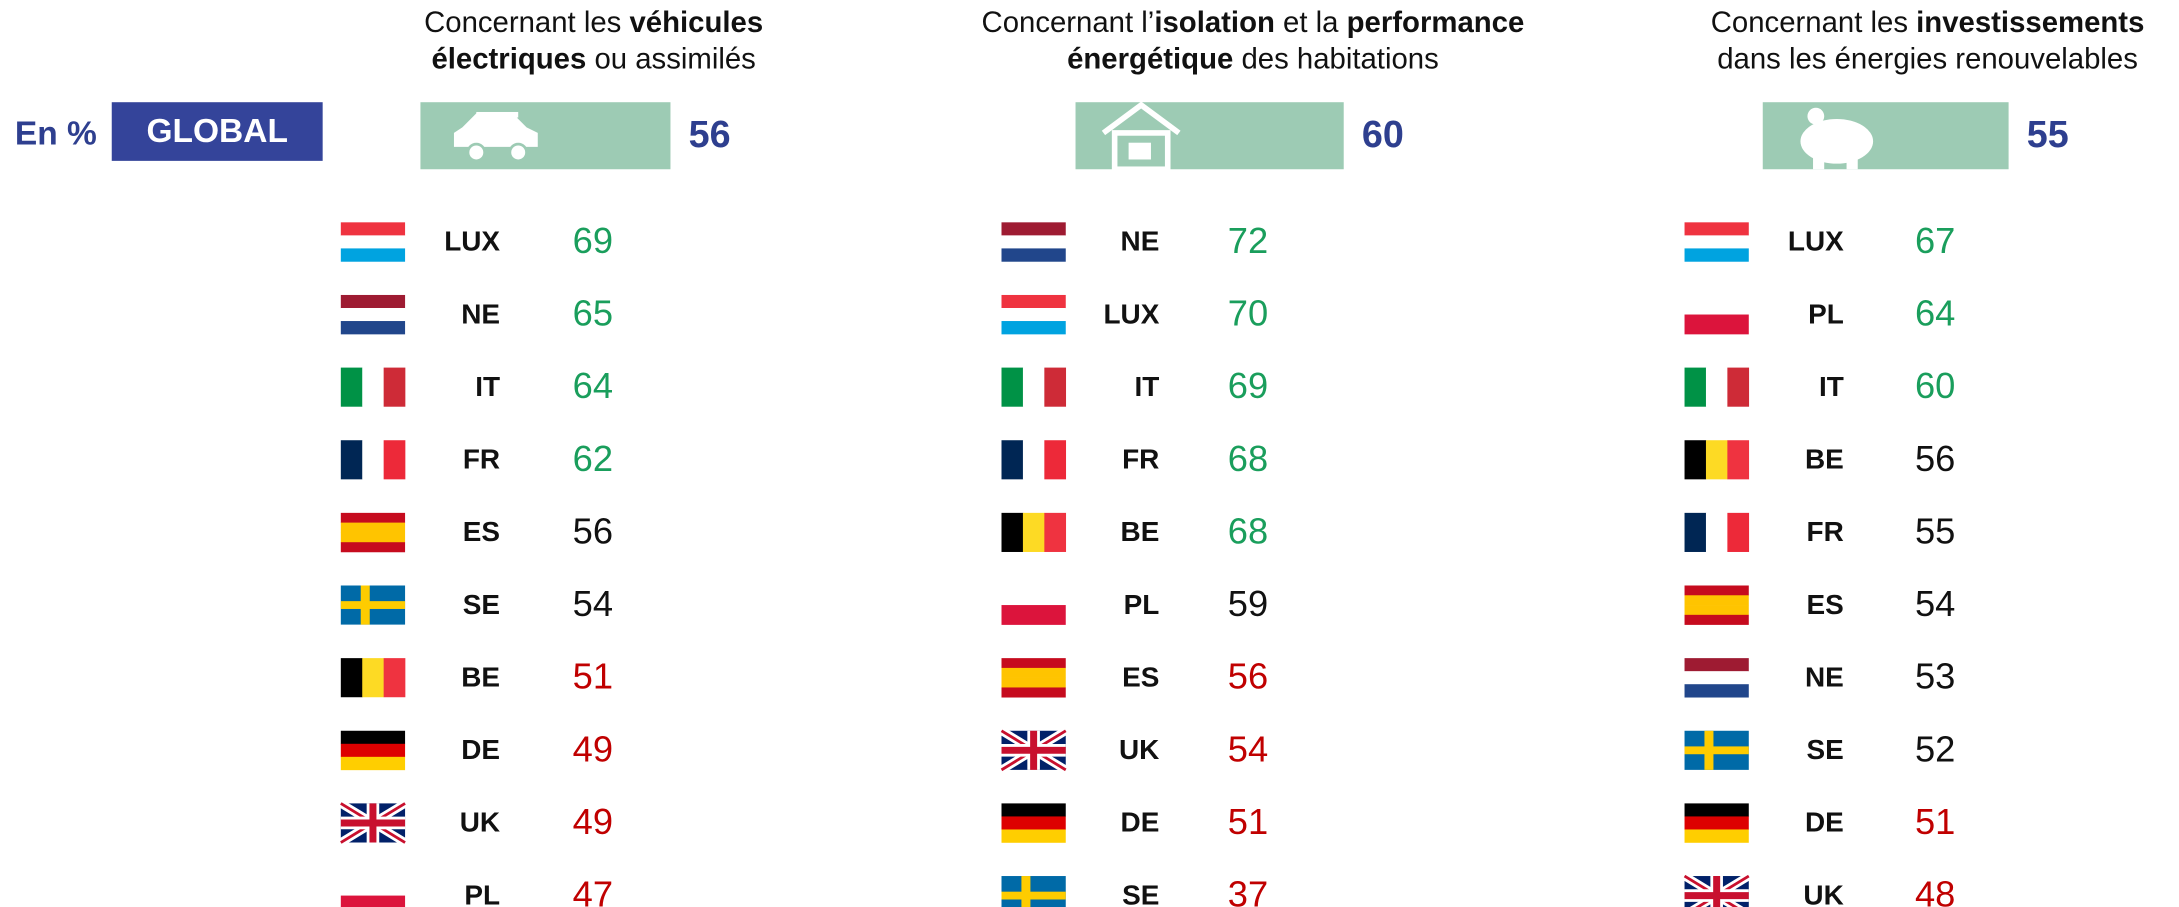  Describe the element at coordinates (1248, 530) in the screenshot. I see `country-value: 68` at that location.